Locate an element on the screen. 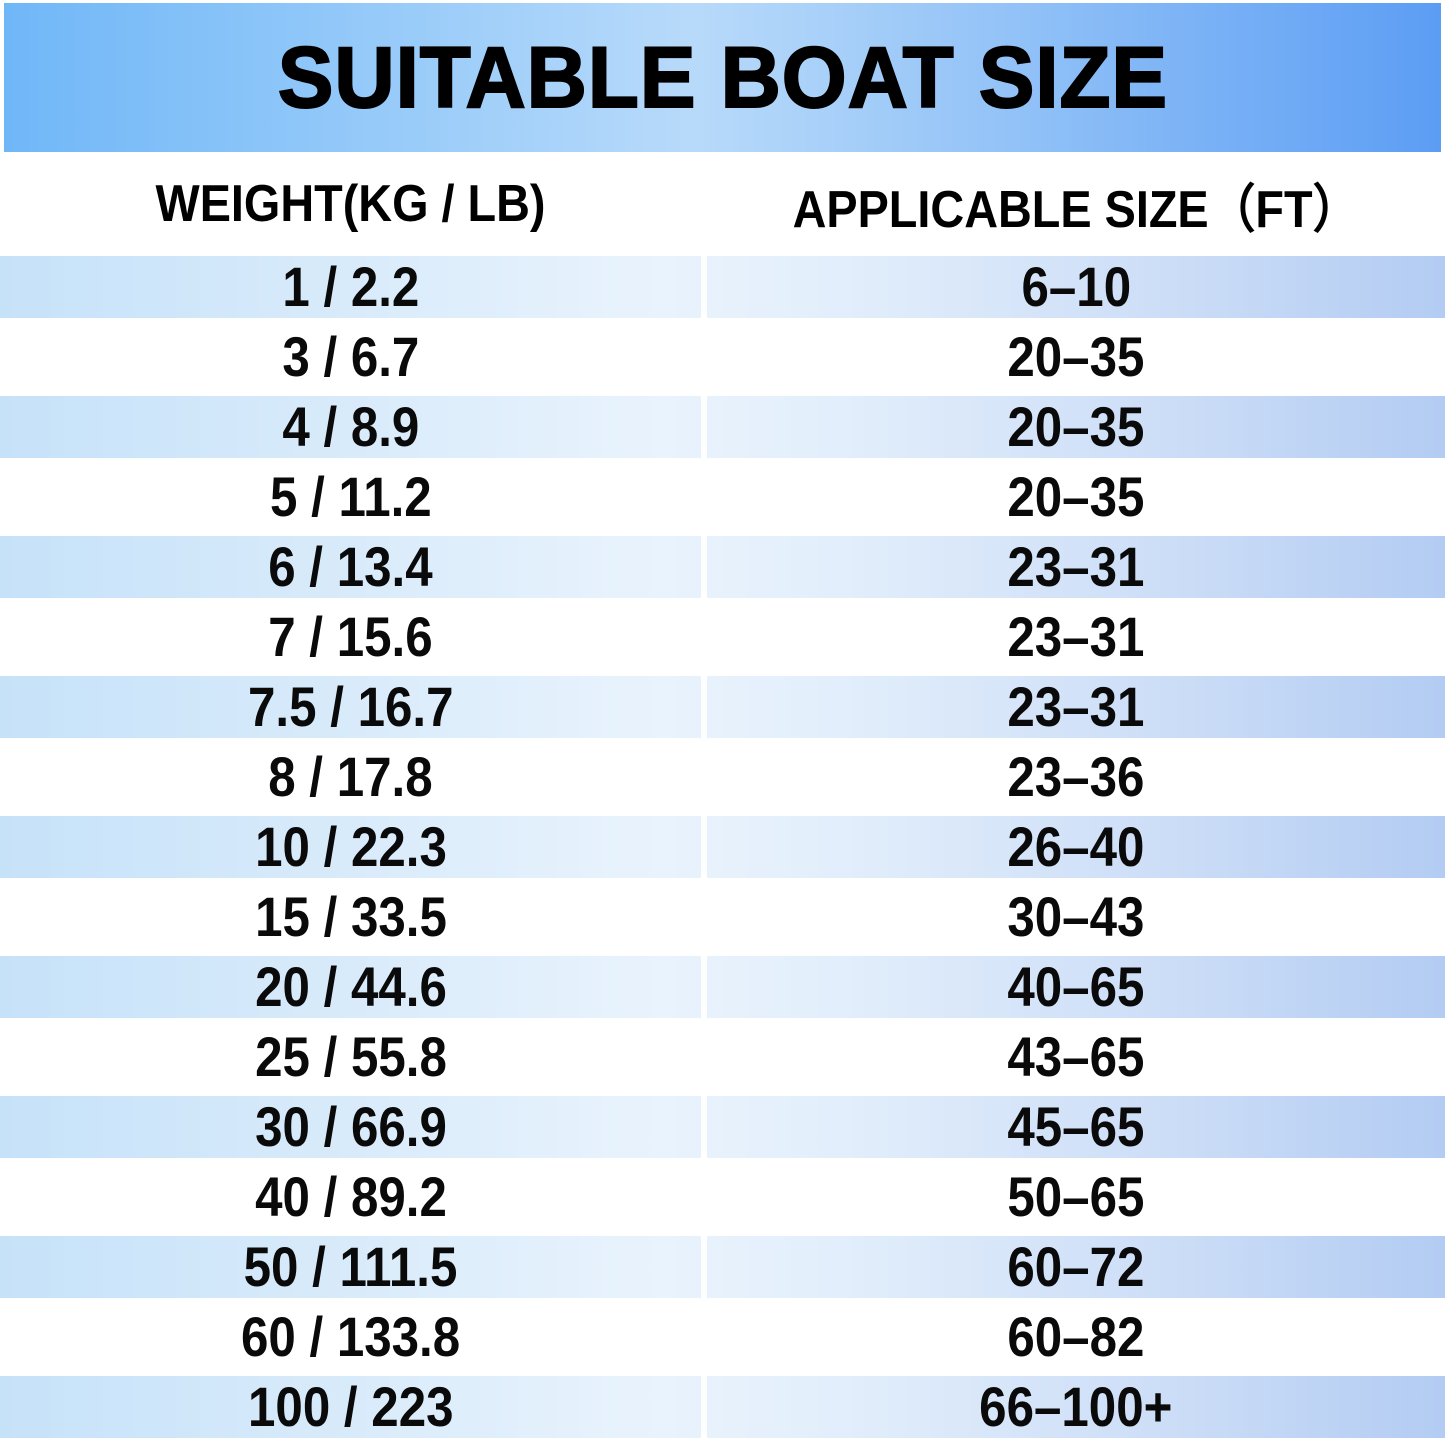 Image resolution: width=1445 pixels, height=1445 pixels. table-row: 50 / 111.5 60–72 is located at coordinates (722, 1267).